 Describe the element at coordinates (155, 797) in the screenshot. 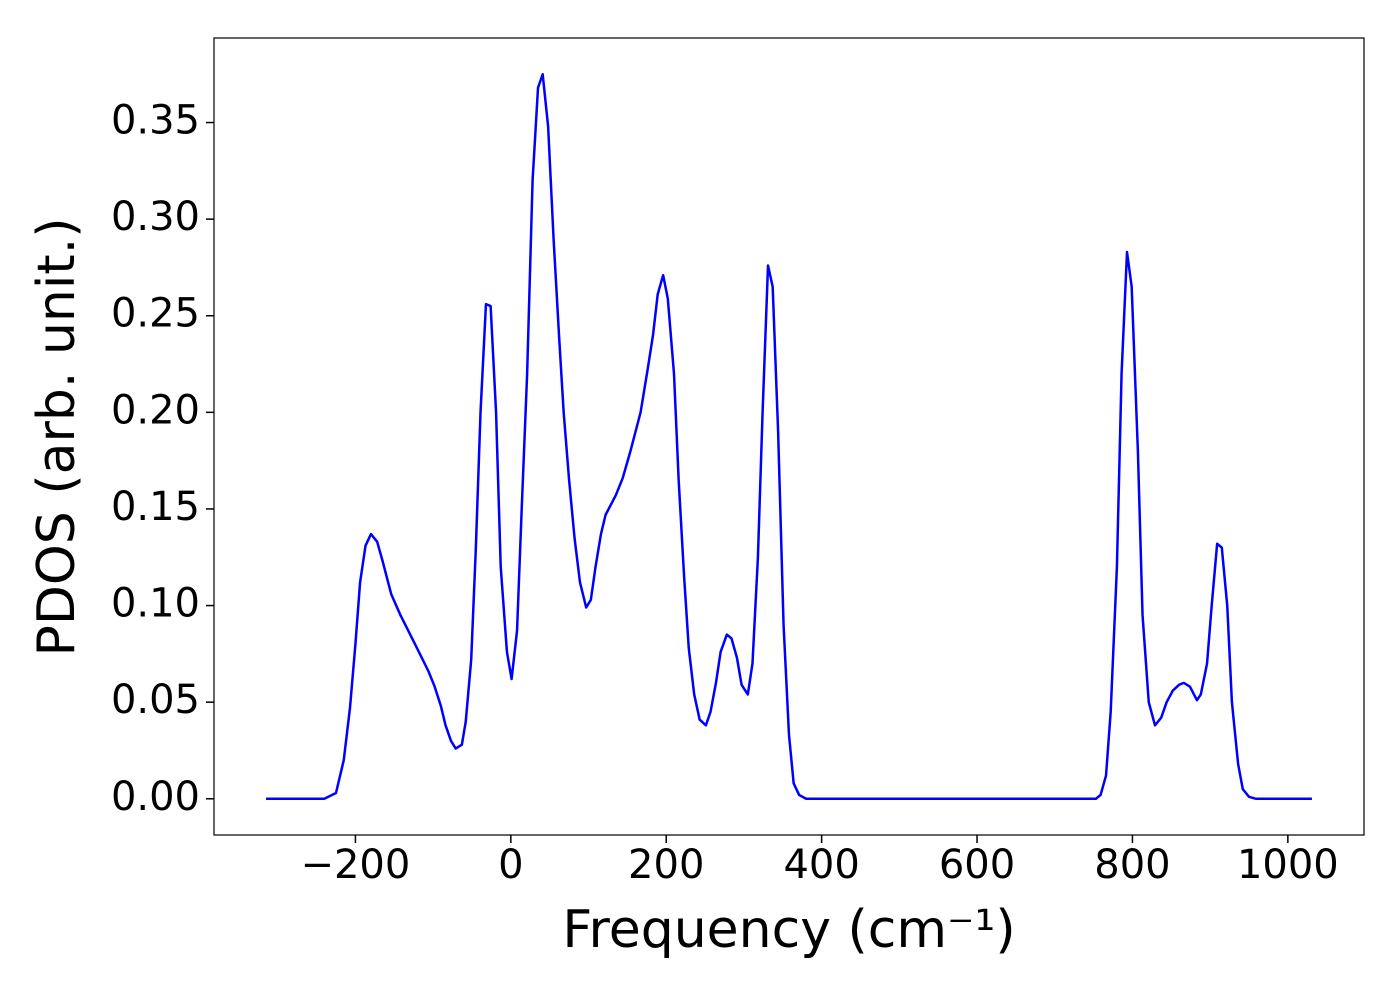

I see `y-tick-label: 0.00` at that location.